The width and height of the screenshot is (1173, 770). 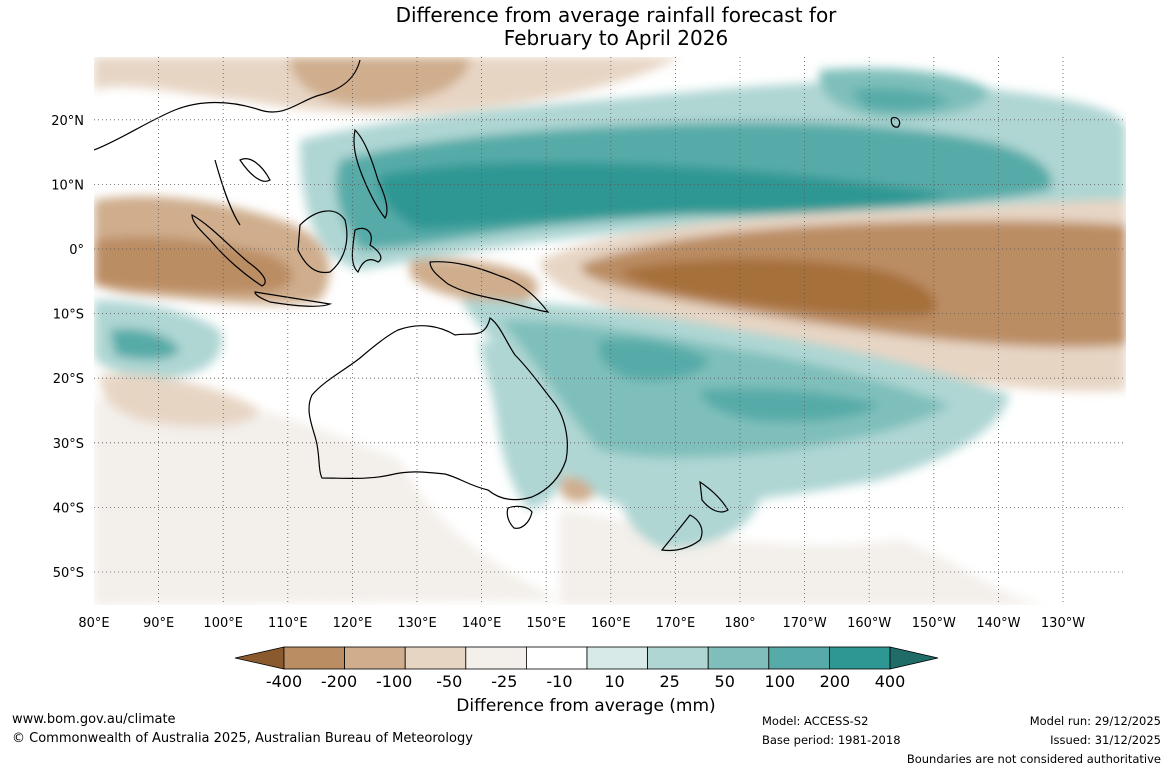 What do you see at coordinates (93, 623) in the screenshot?
I see `longitude-label: 80°E` at bounding box center [93, 623].